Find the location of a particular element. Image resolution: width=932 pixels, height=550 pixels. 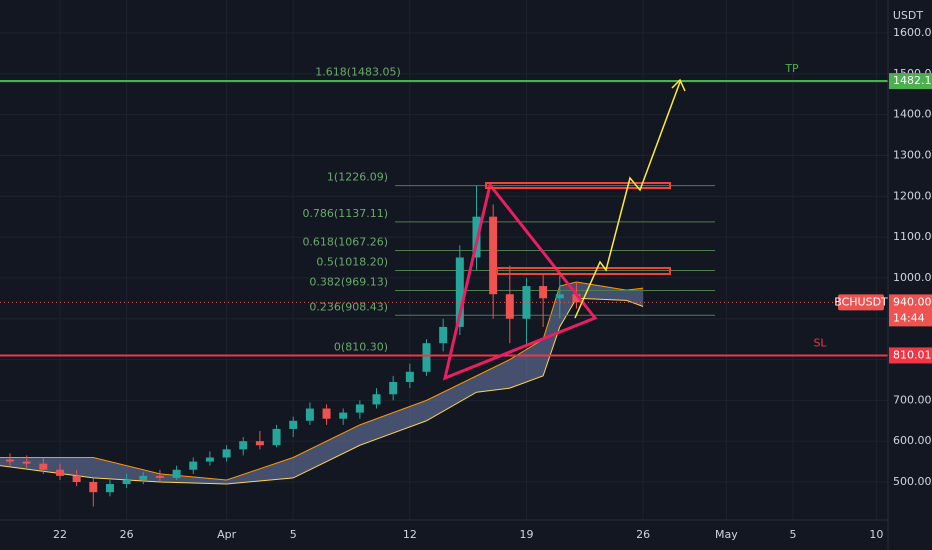

fib-label: 0.786(1137.11) is located at coordinates (345, 213).